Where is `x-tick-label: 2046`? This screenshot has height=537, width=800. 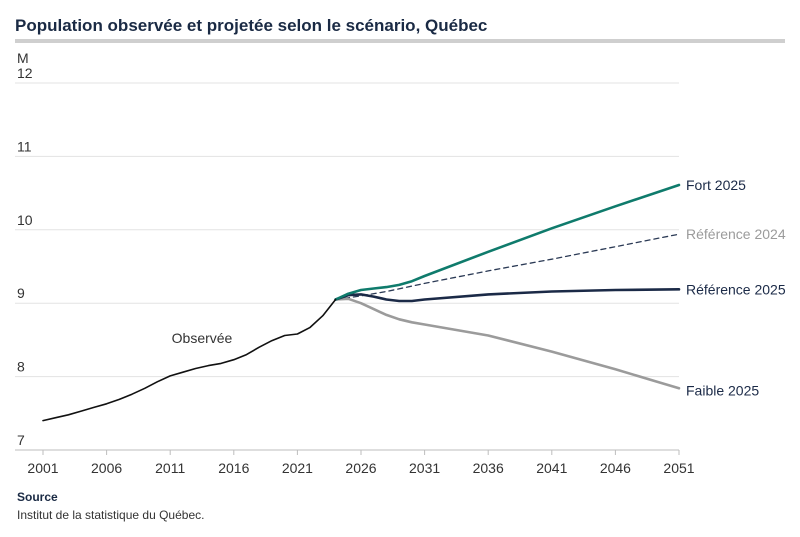 x-tick-label: 2046 is located at coordinates (615, 468).